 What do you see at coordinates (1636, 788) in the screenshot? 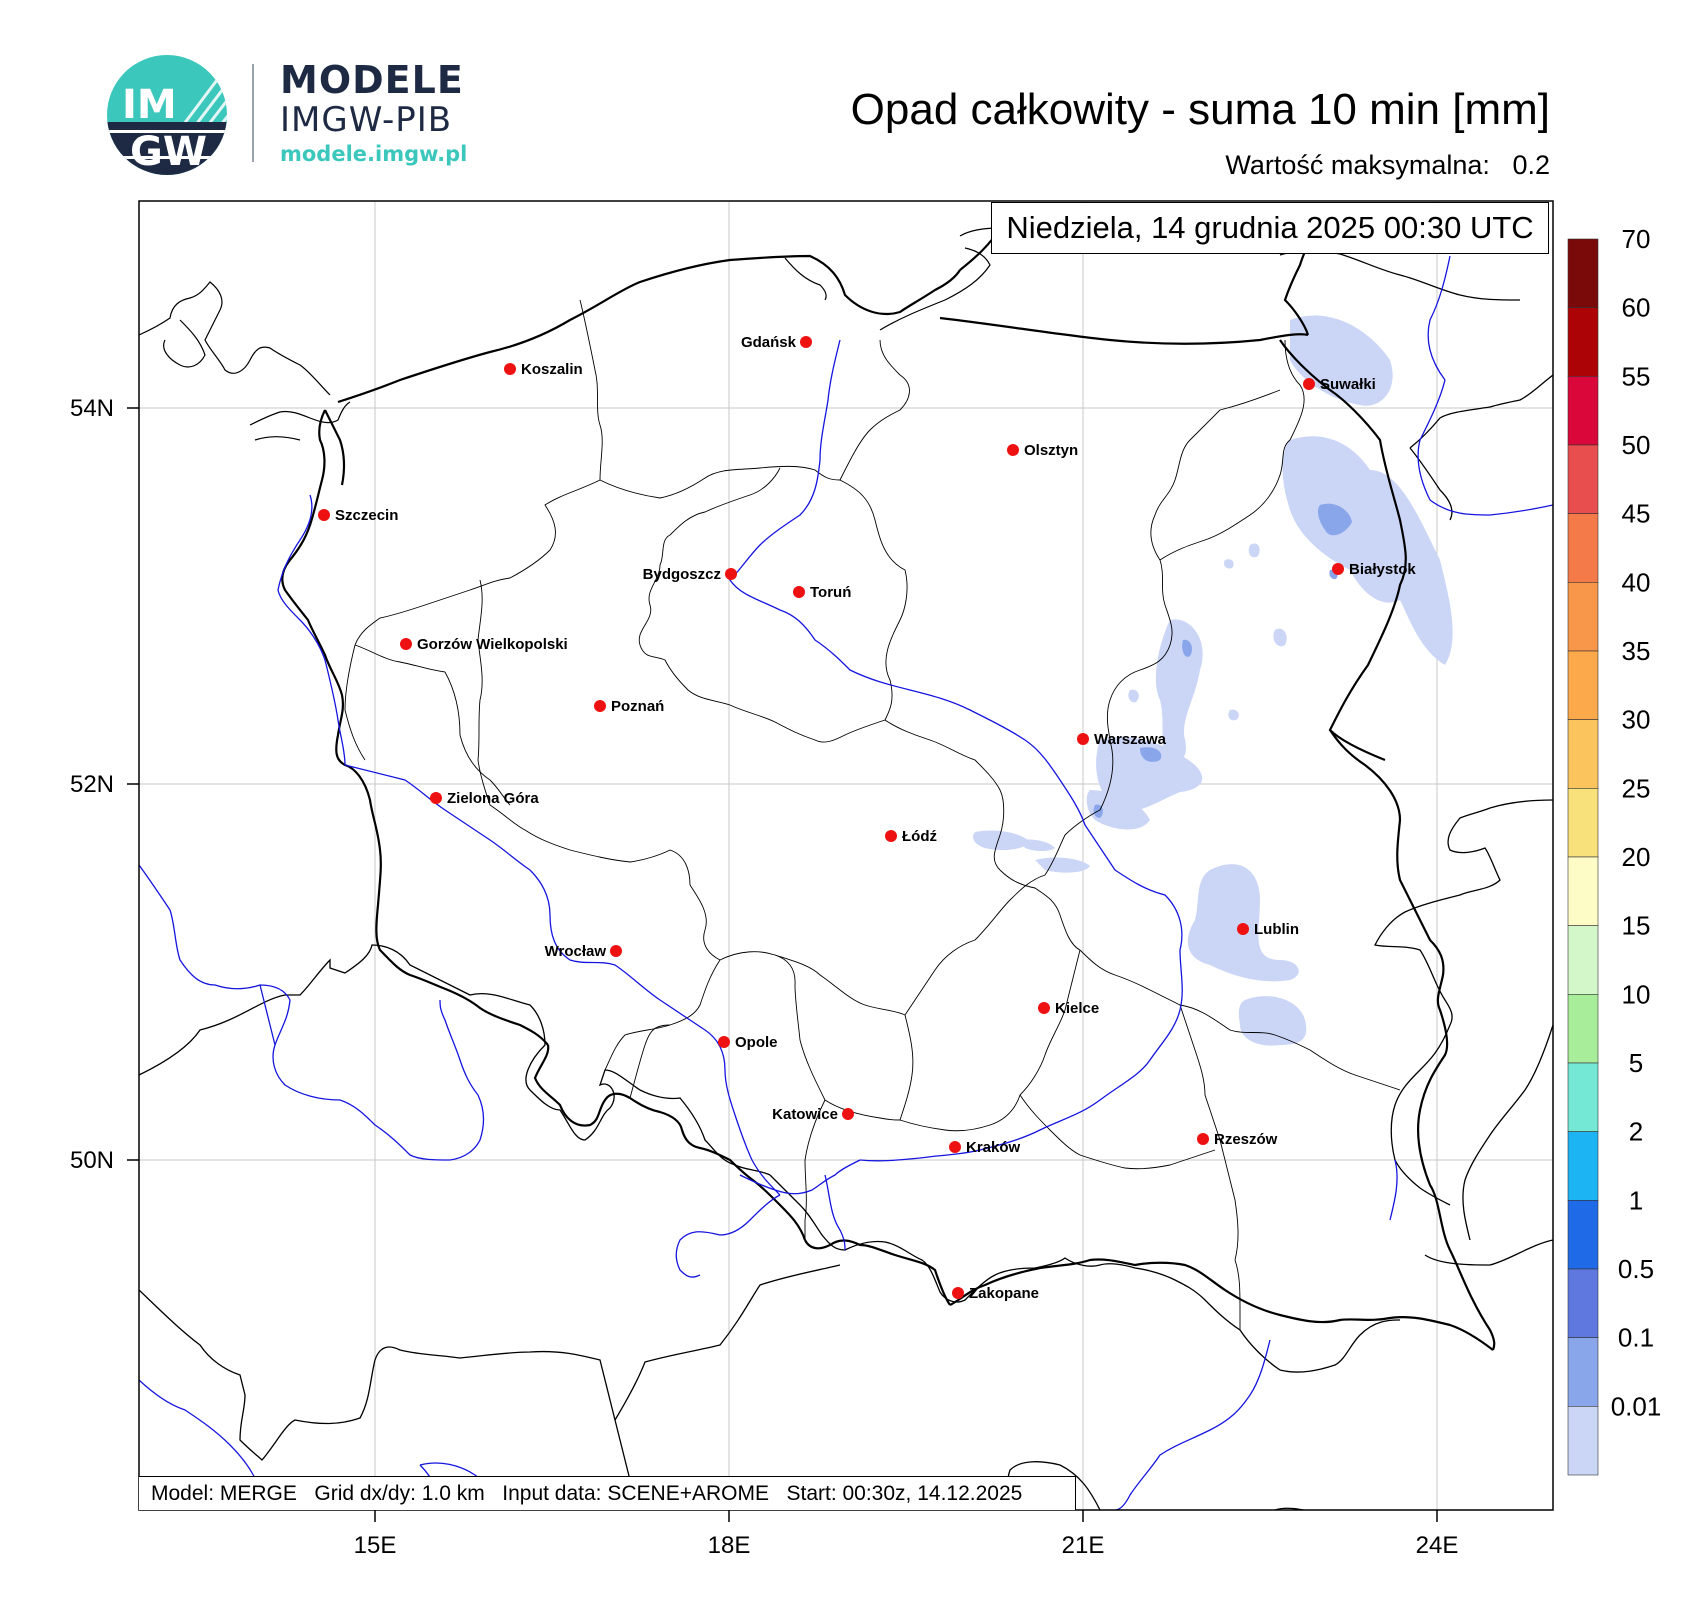
I see `colorbar-label: 25` at bounding box center [1636, 788].